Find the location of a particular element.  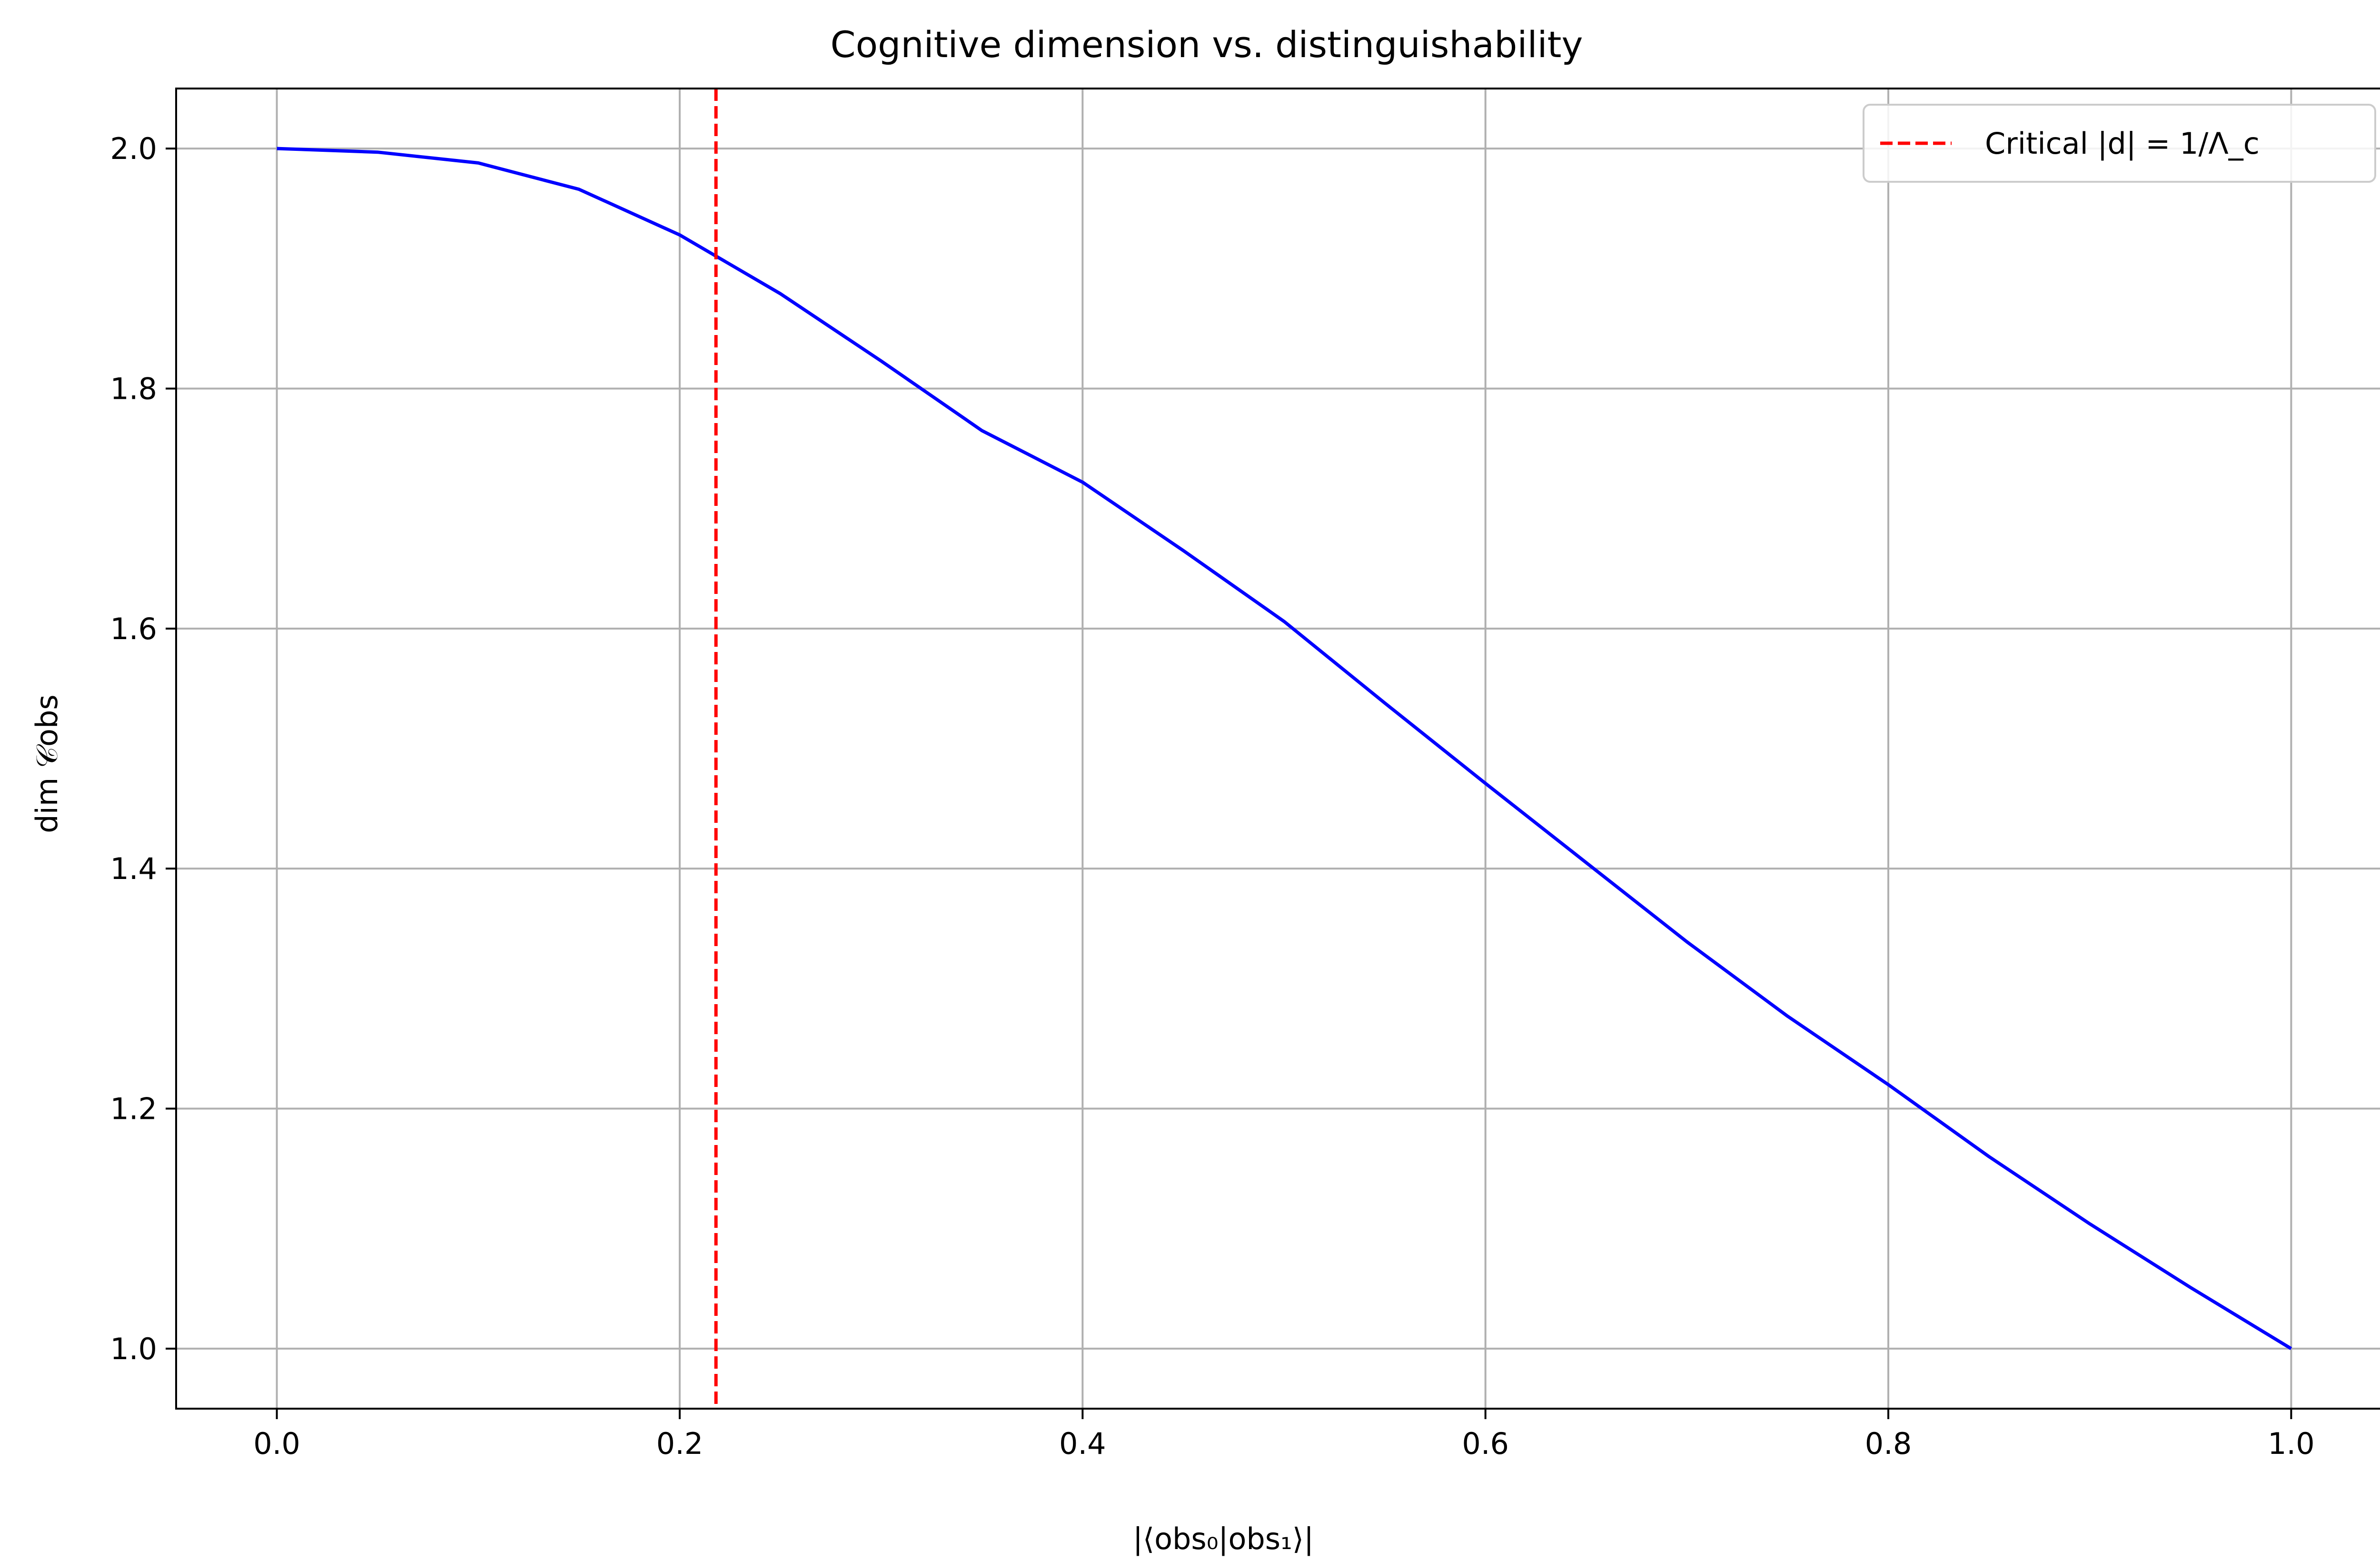

legend-label: Critical |d| = 1/Λ_c is located at coordinates (2122, 143).